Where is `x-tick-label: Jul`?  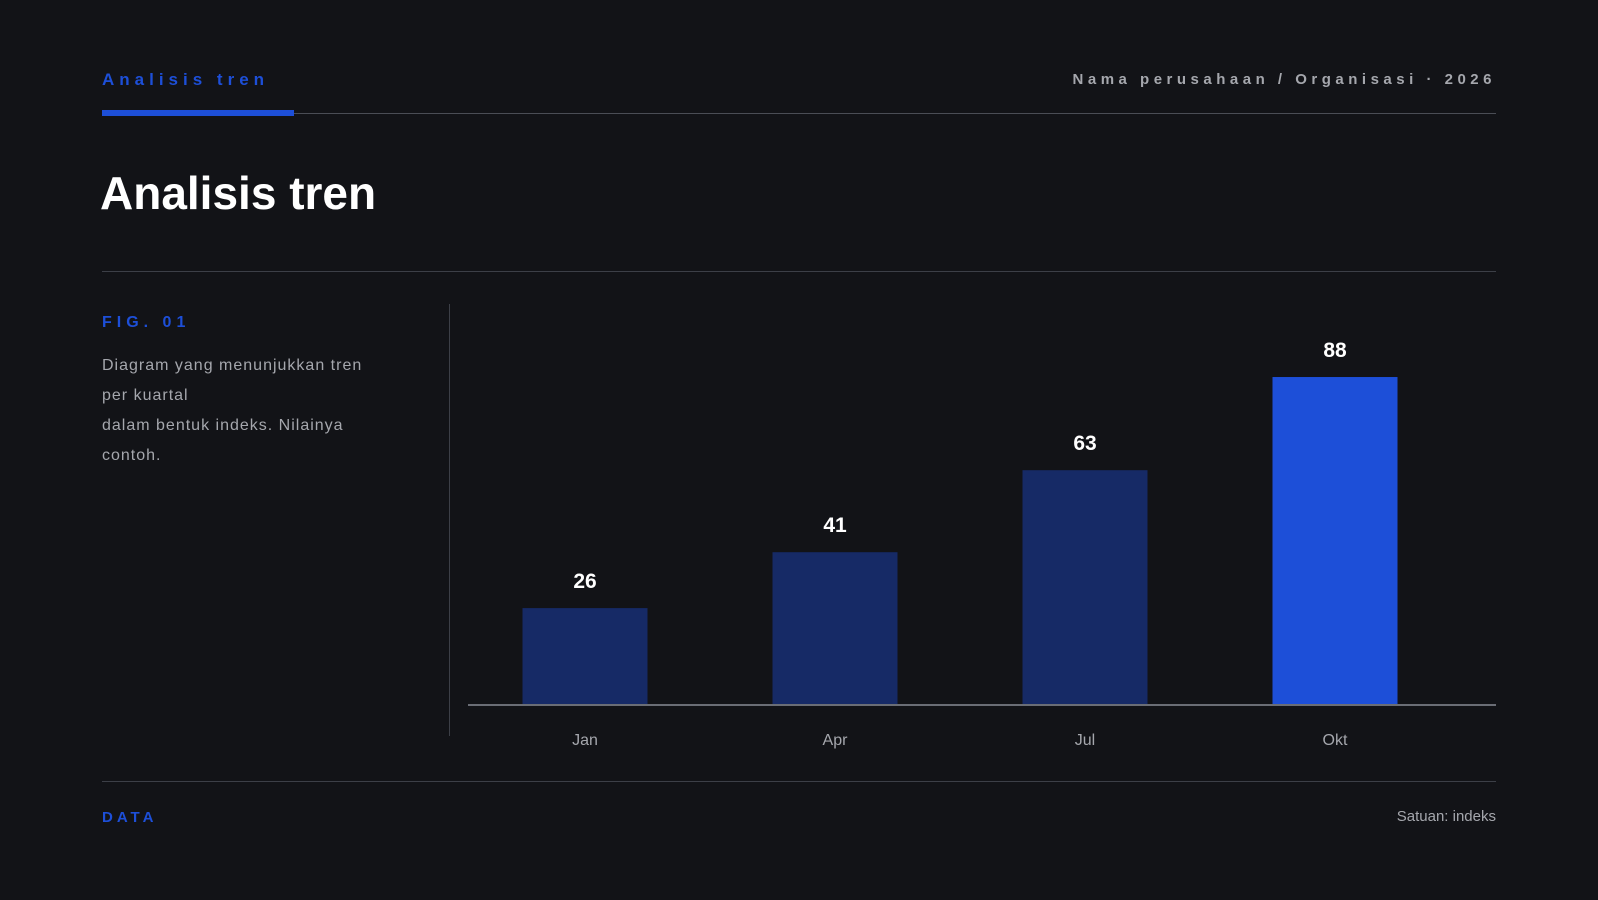
x-tick-label: Jul is located at coordinates (1085, 740).